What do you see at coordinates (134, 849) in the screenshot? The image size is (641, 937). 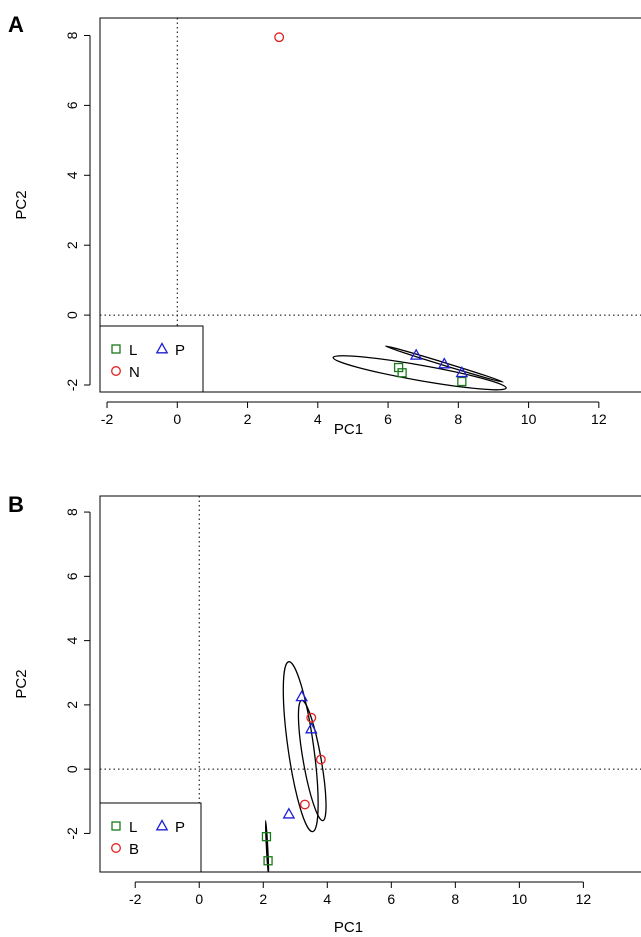 I see `legend-label: B` at bounding box center [134, 849].